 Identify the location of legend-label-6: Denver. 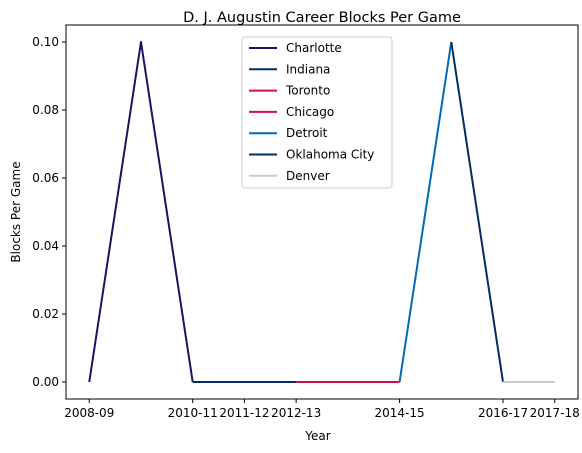
(308, 176).